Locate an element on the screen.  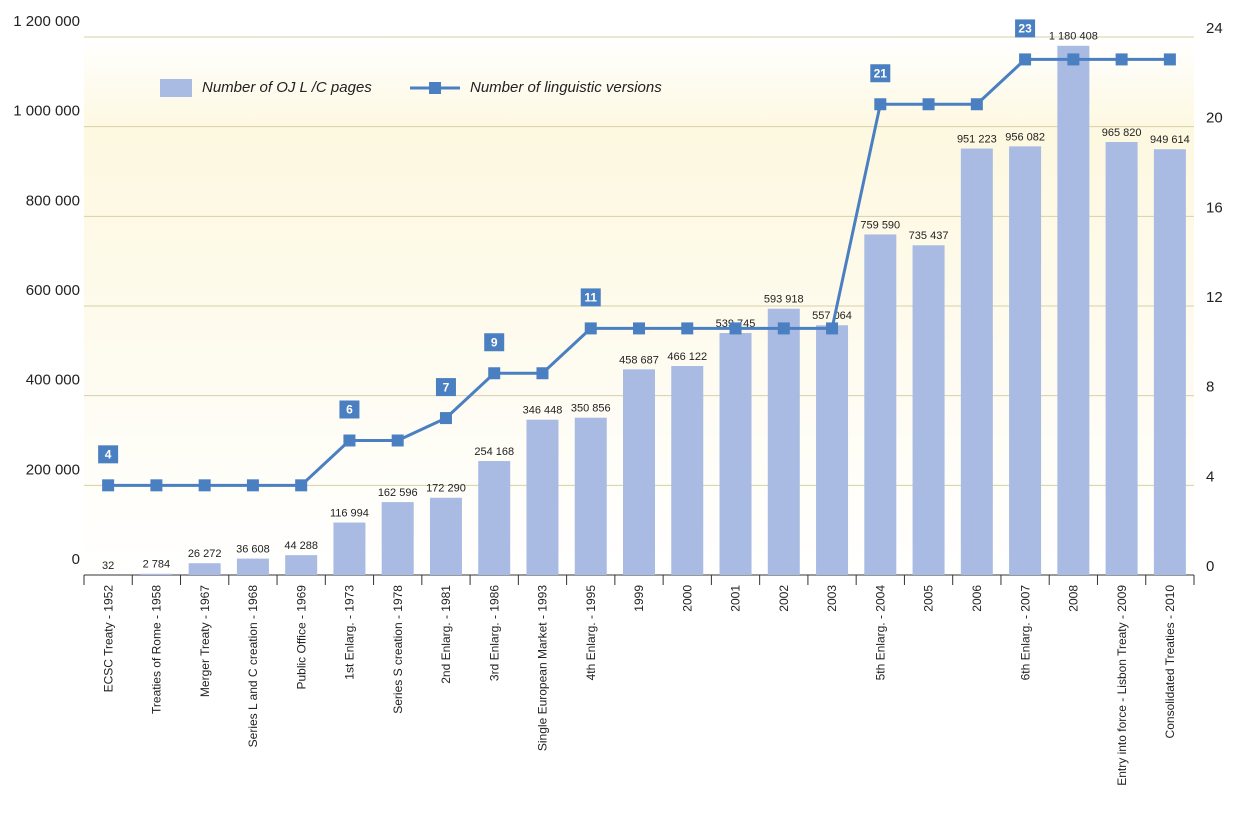
bar-value-label: 172 290 is located at coordinates (446, 489).